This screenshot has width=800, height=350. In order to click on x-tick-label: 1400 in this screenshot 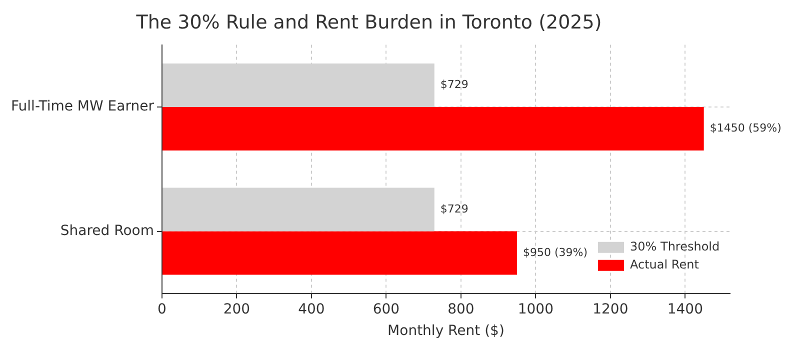, I will do `click(685, 309)`.